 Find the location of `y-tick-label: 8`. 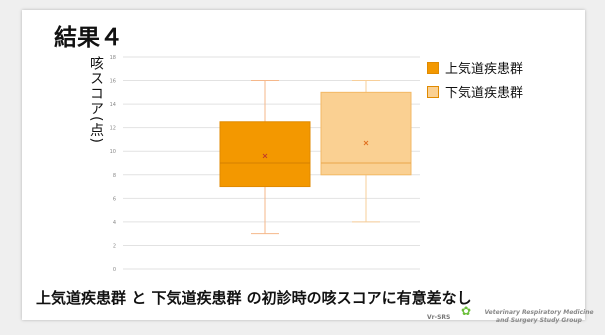

y-tick-label: 8 is located at coordinates (114, 176).